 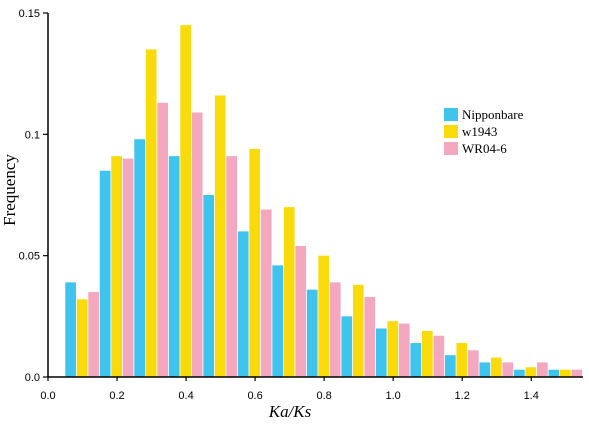 I want to click on y-tick-label-2: 0.1, so click(x=32, y=135).